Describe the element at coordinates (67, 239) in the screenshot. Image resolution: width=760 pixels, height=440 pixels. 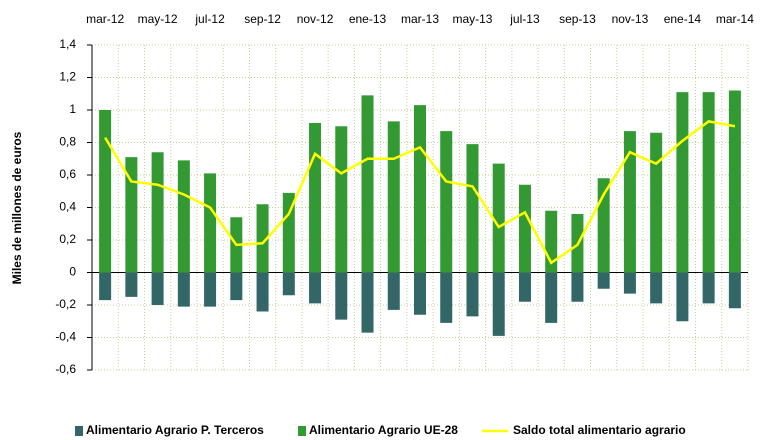
I see `y-tick-label: 0,2` at that location.